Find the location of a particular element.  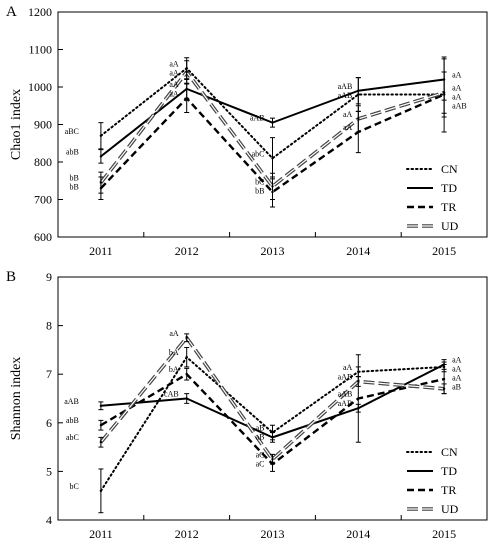

y-tick-label: 8 is located at coordinates (49, 326).